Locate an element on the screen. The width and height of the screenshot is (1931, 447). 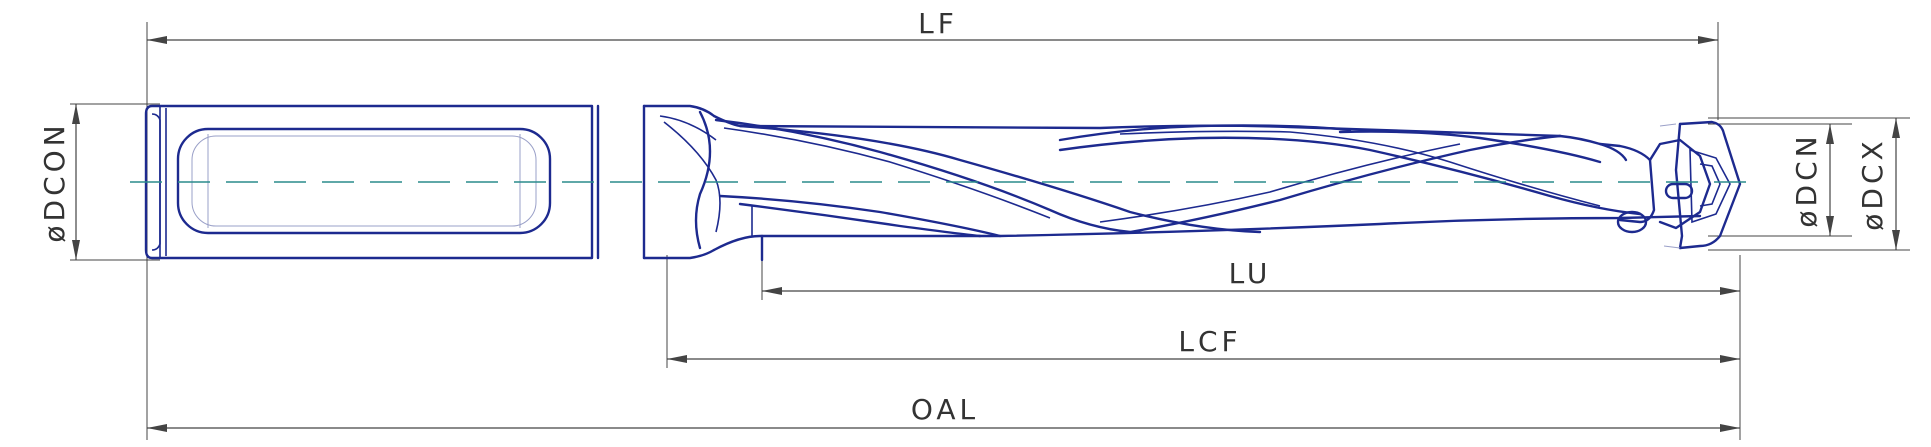
label-lu: LU is located at coordinates (1250, 273).